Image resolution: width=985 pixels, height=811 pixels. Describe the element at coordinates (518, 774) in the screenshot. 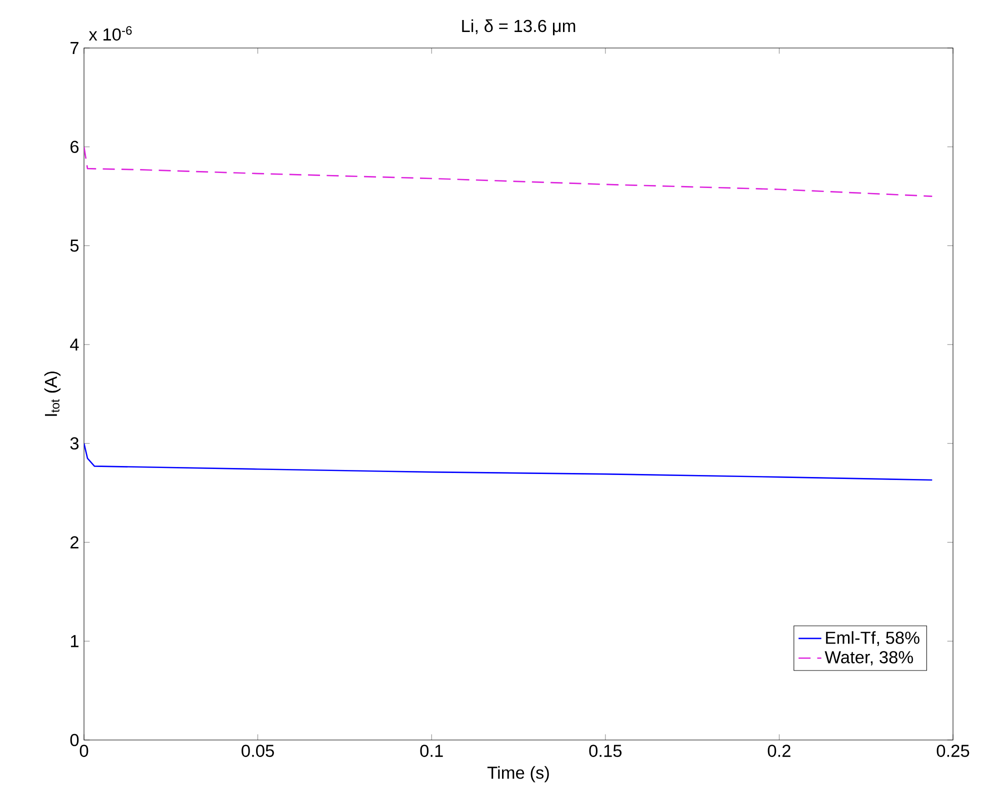

I see `x-axis-title: Time (s)` at that location.